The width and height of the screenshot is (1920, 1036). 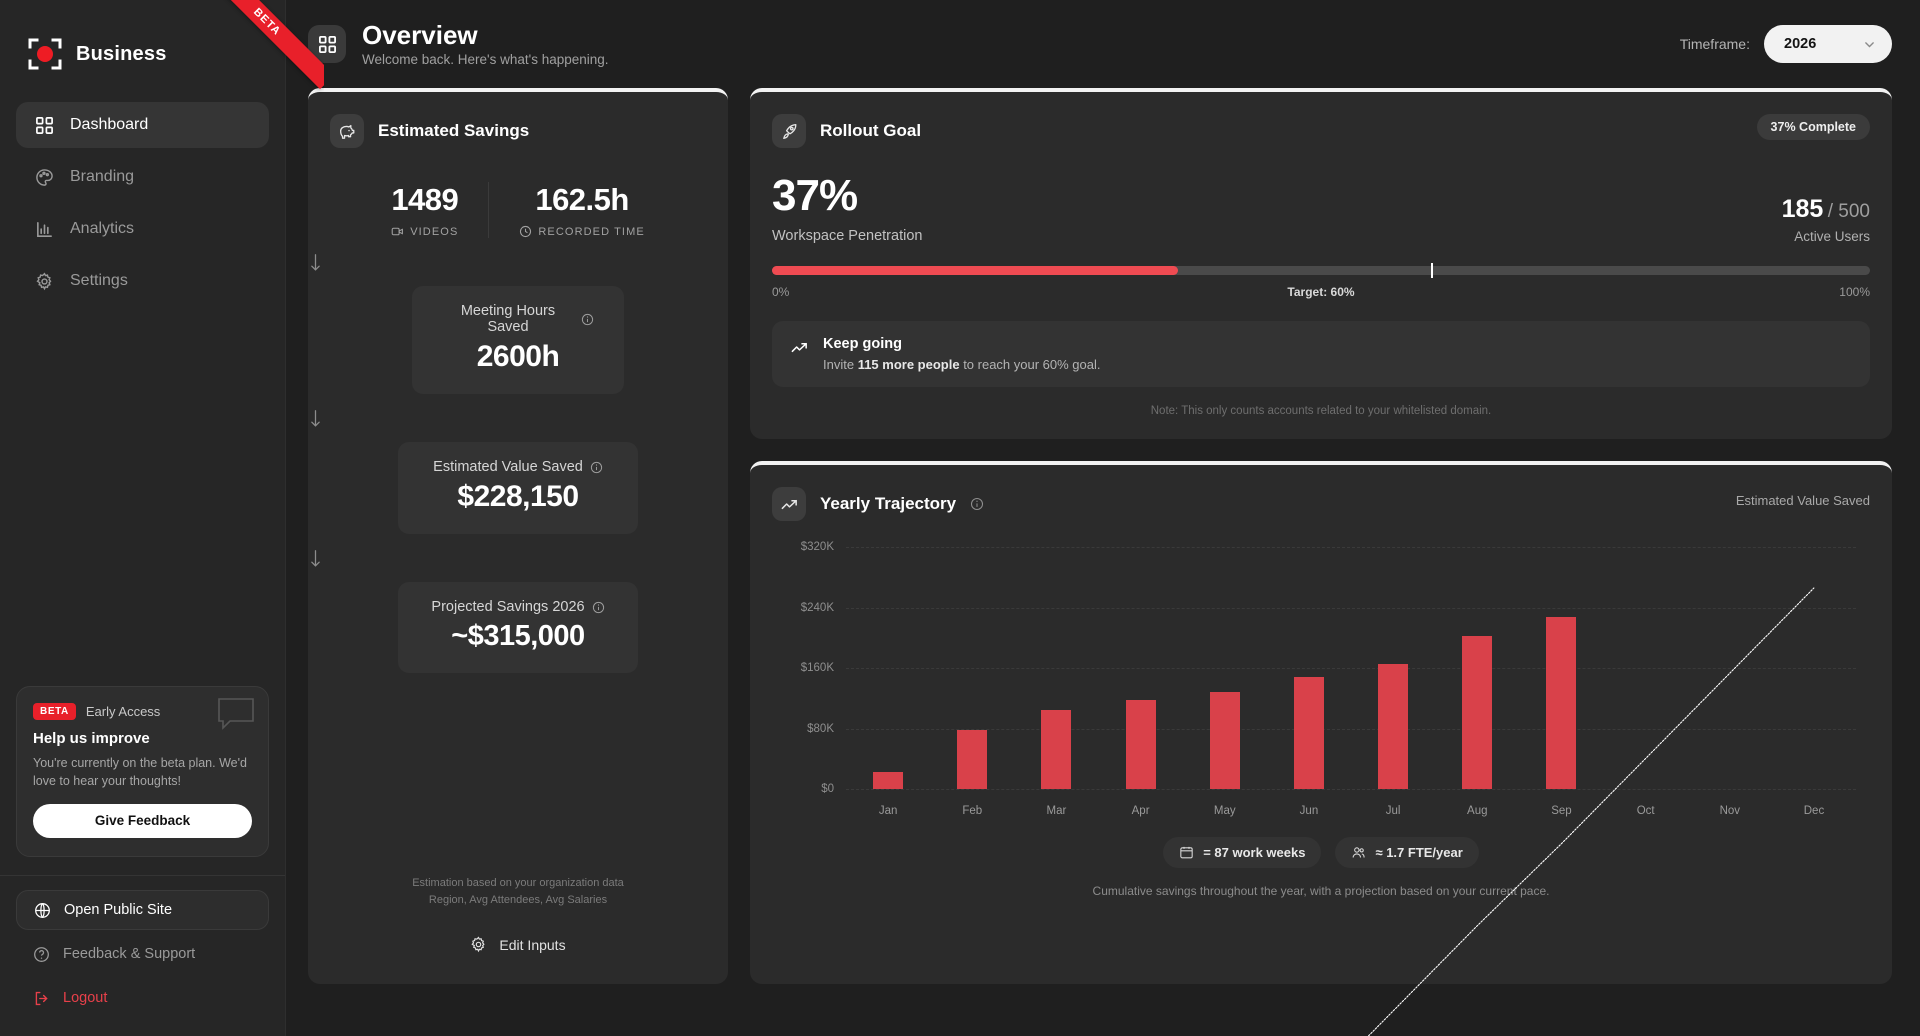 What do you see at coordinates (581, 231) in the screenshot?
I see `stat-label-wrap: RECORDED TIME` at bounding box center [581, 231].